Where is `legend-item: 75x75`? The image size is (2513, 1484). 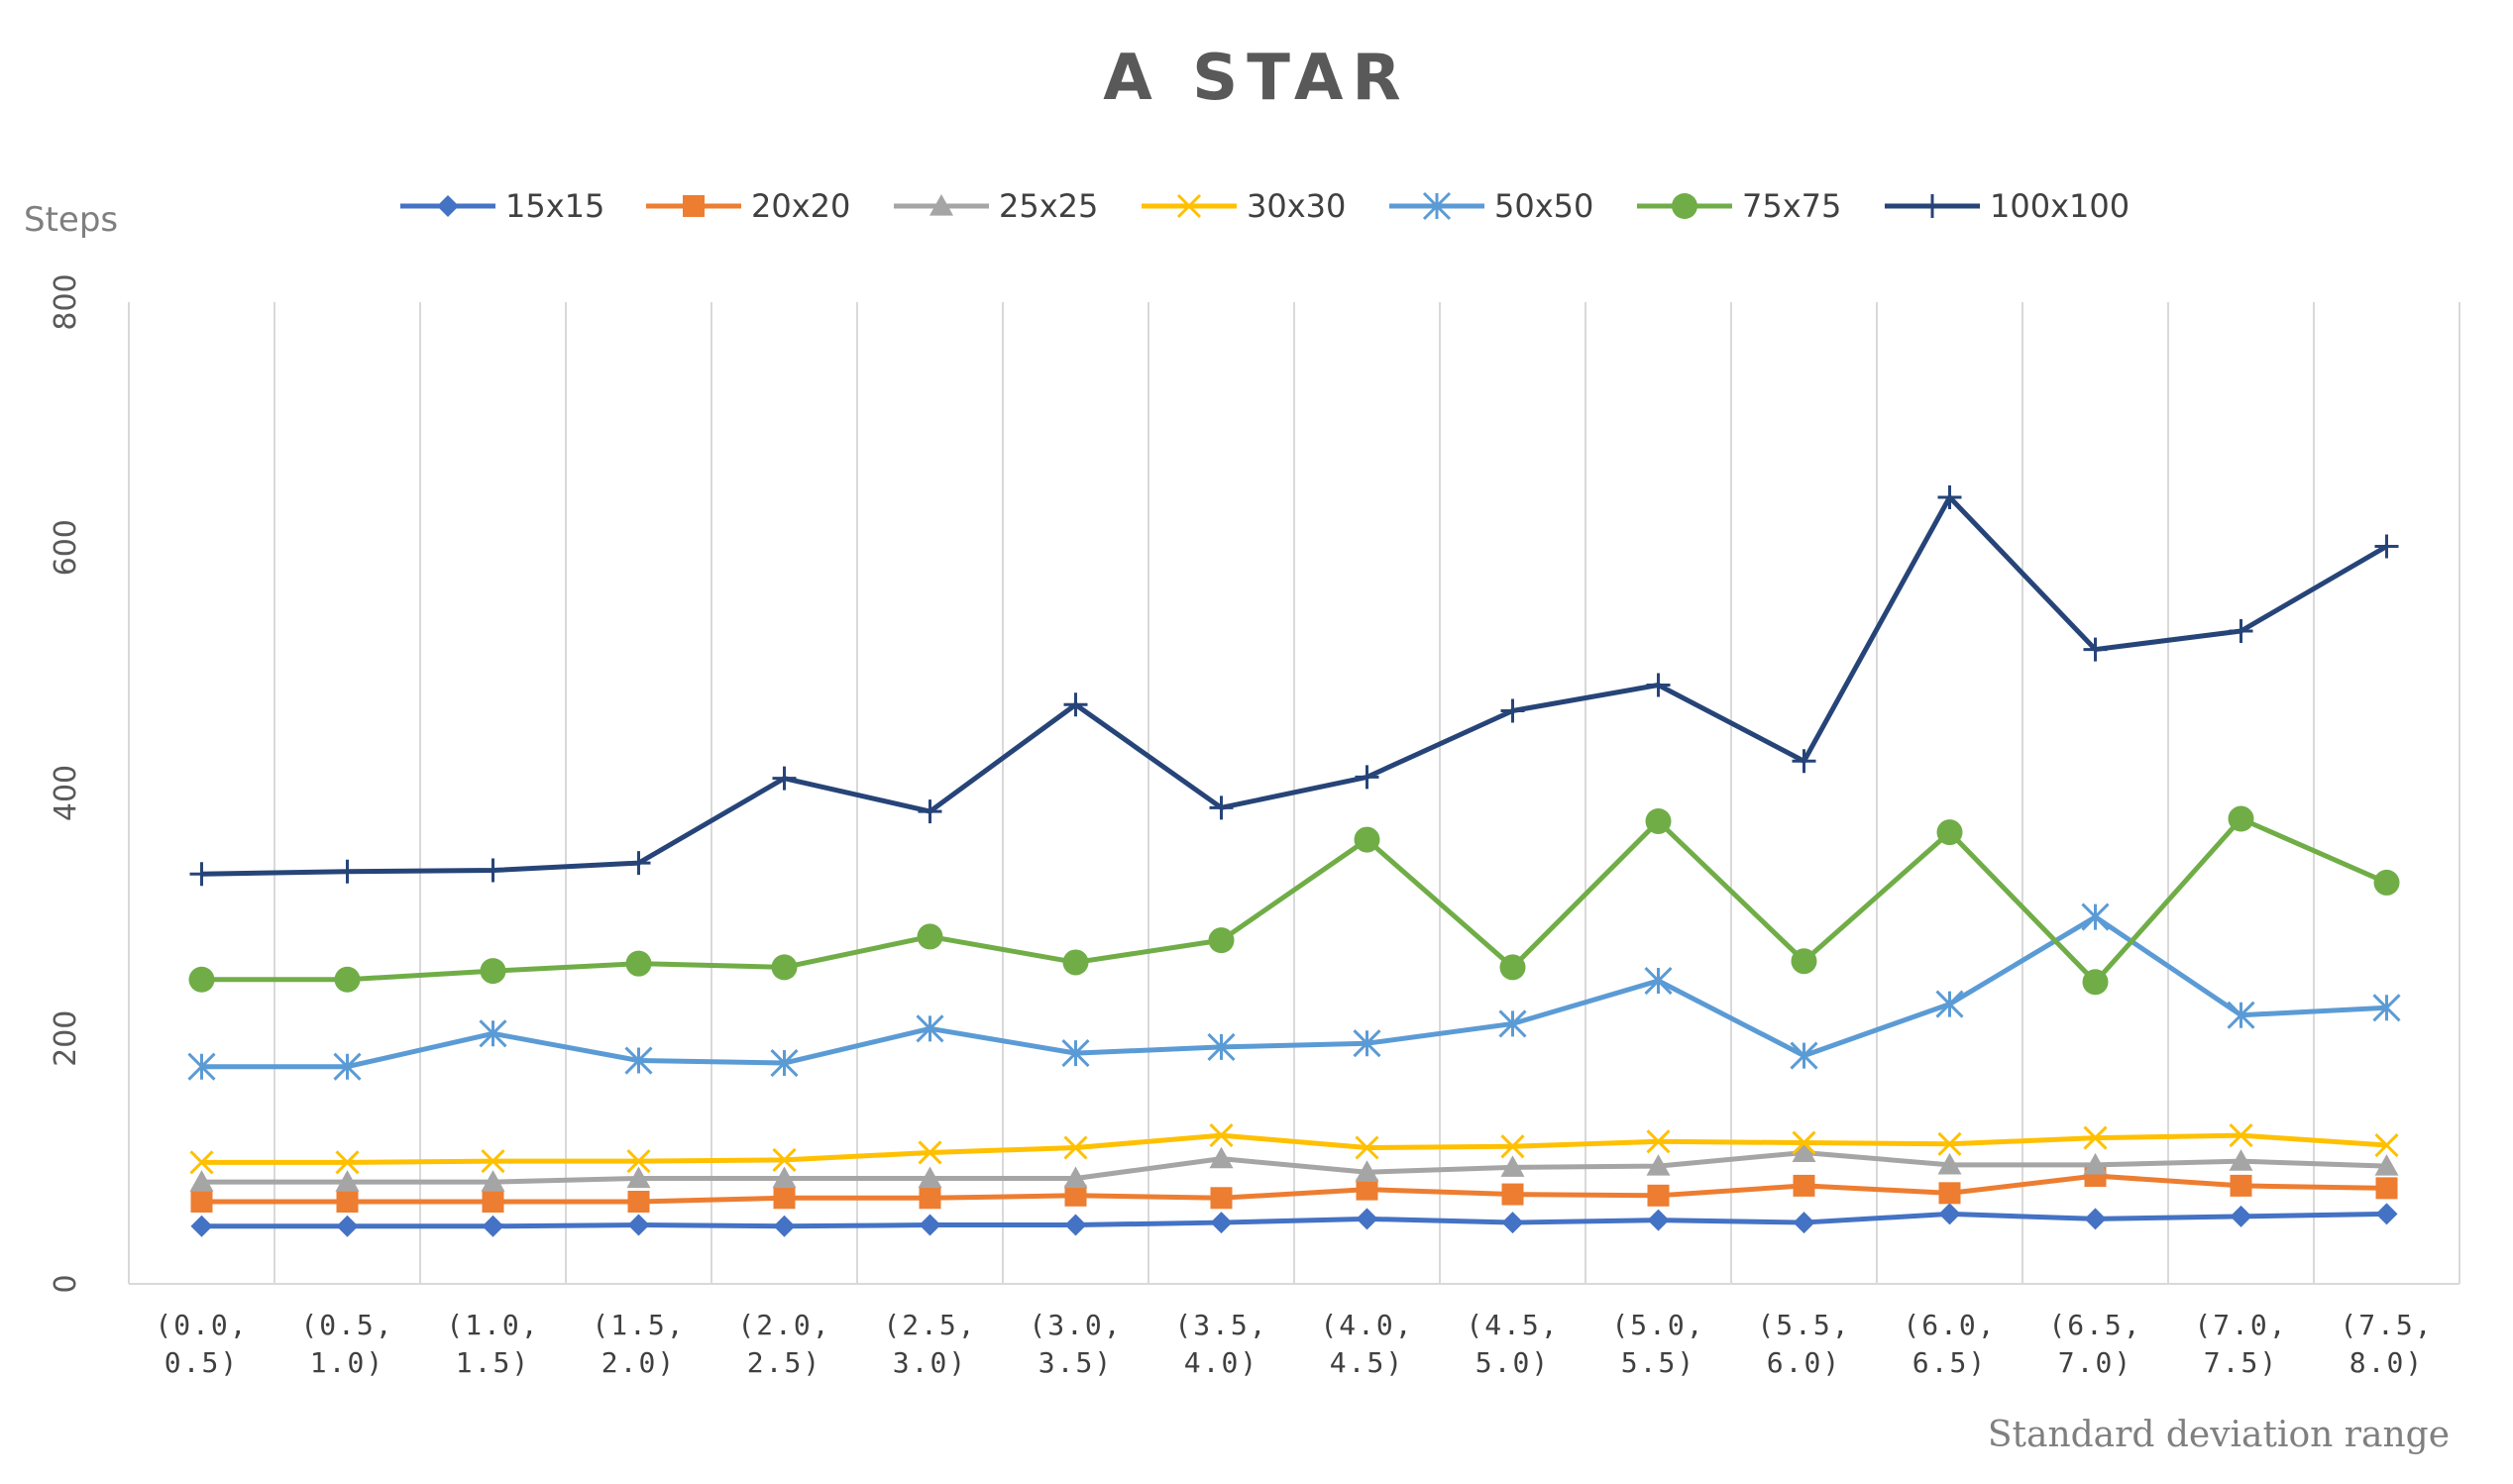
legend-item: 75x75 is located at coordinates (1739, 206).